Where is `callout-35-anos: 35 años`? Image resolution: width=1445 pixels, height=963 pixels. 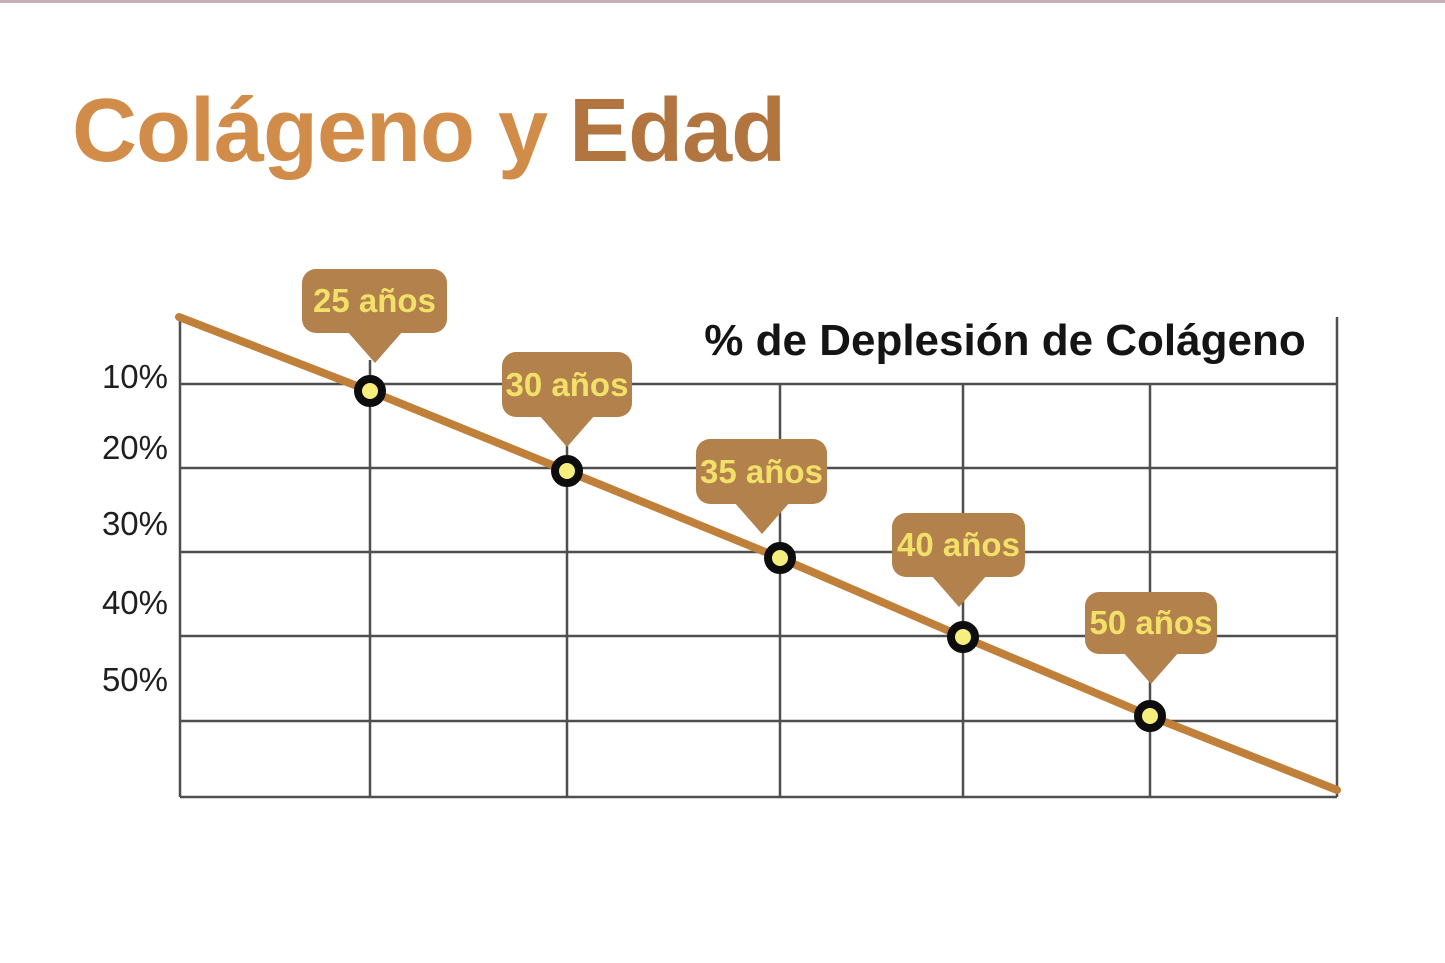 callout-35-anos: 35 años is located at coordinates (761, 471).